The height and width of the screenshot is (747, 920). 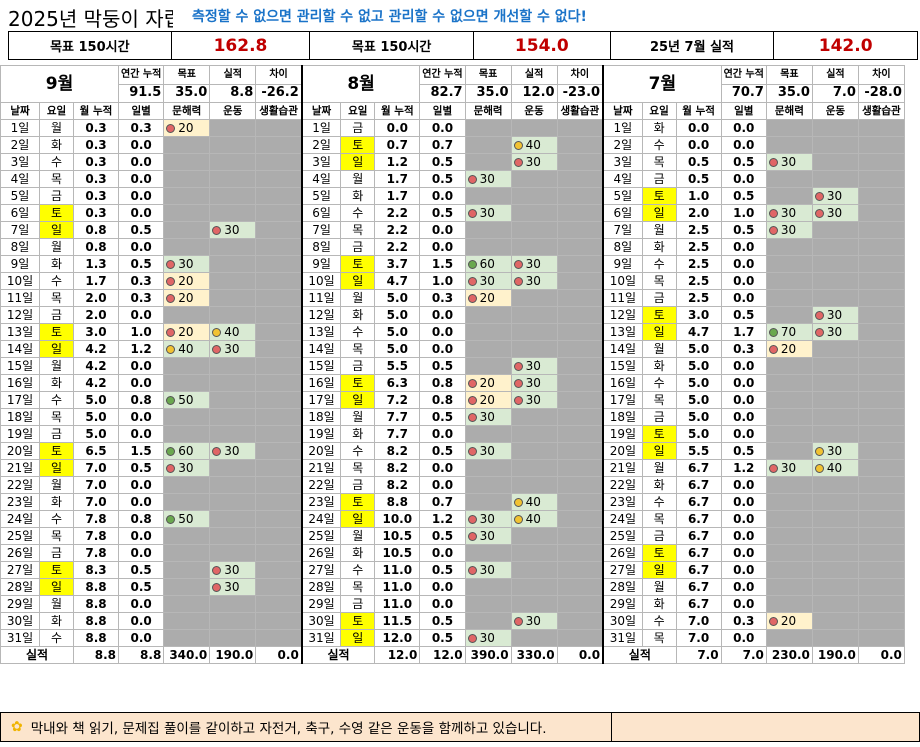 I want to click on stat-header: 차이, so click(x=279, y=75).